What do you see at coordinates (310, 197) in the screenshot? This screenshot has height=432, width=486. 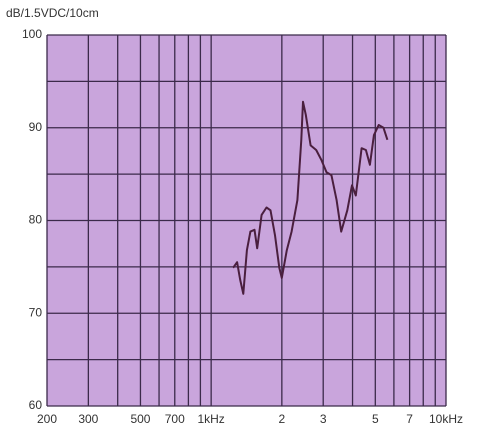 I see `response-curve` at bounding box center [310, 197].